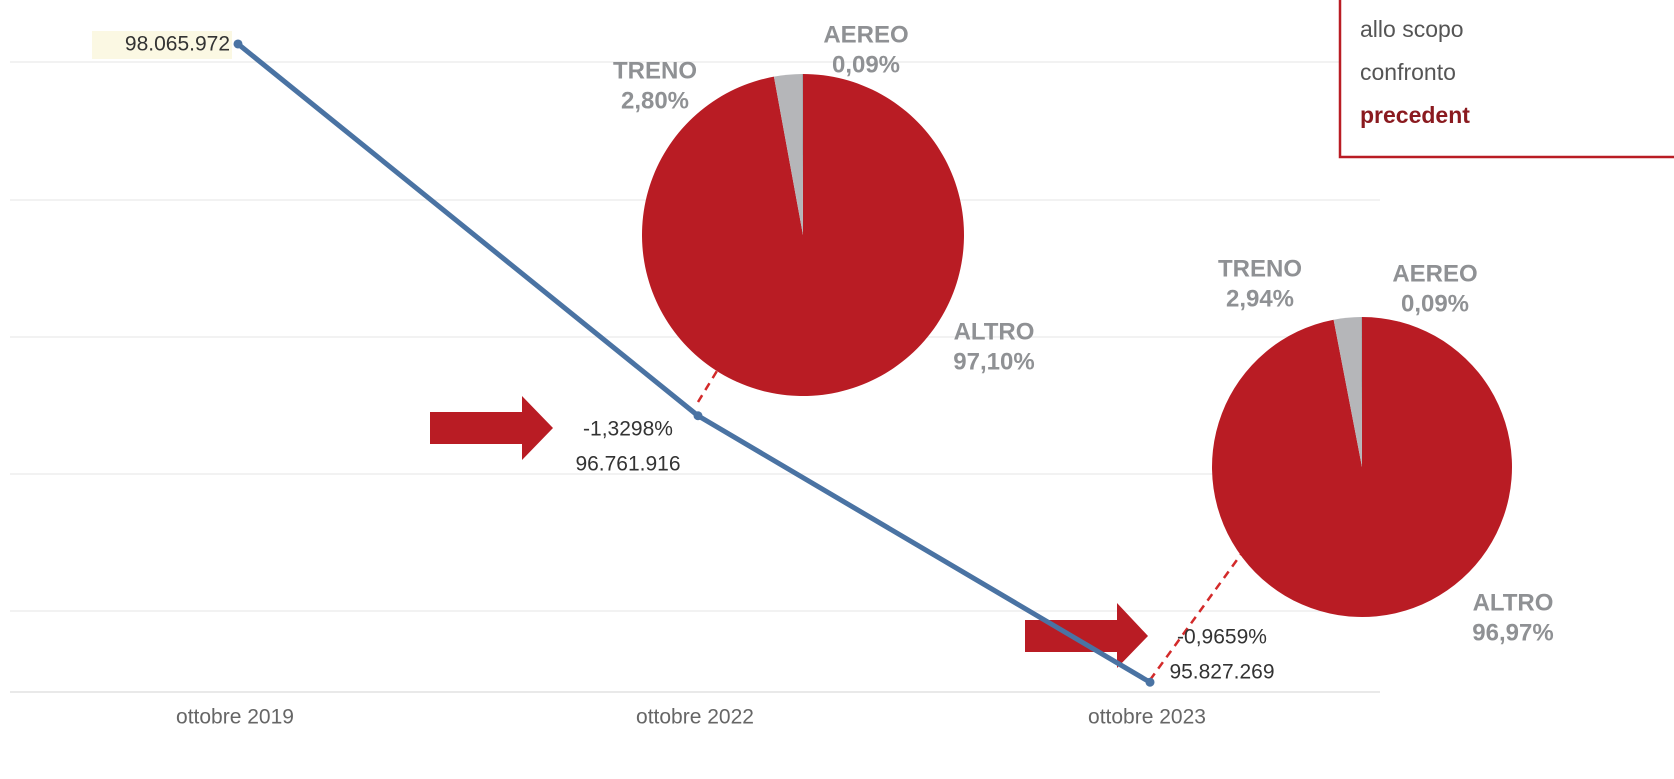 The height and width of the screenshot is (779, 1674). What do you see at coordinates (1260, 298) in the screenshot?
I see `pie-value-label: 2,94%` at bounding box center [1260, 298].